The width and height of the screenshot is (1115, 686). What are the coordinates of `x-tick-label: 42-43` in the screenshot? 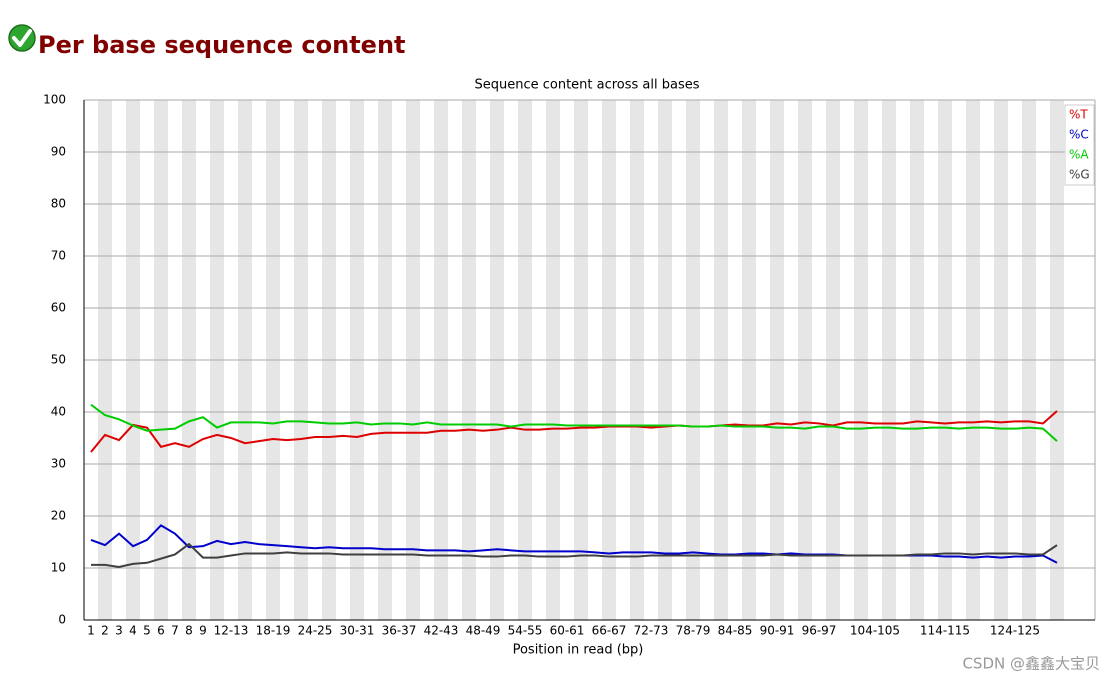 It's located at (441, 631).